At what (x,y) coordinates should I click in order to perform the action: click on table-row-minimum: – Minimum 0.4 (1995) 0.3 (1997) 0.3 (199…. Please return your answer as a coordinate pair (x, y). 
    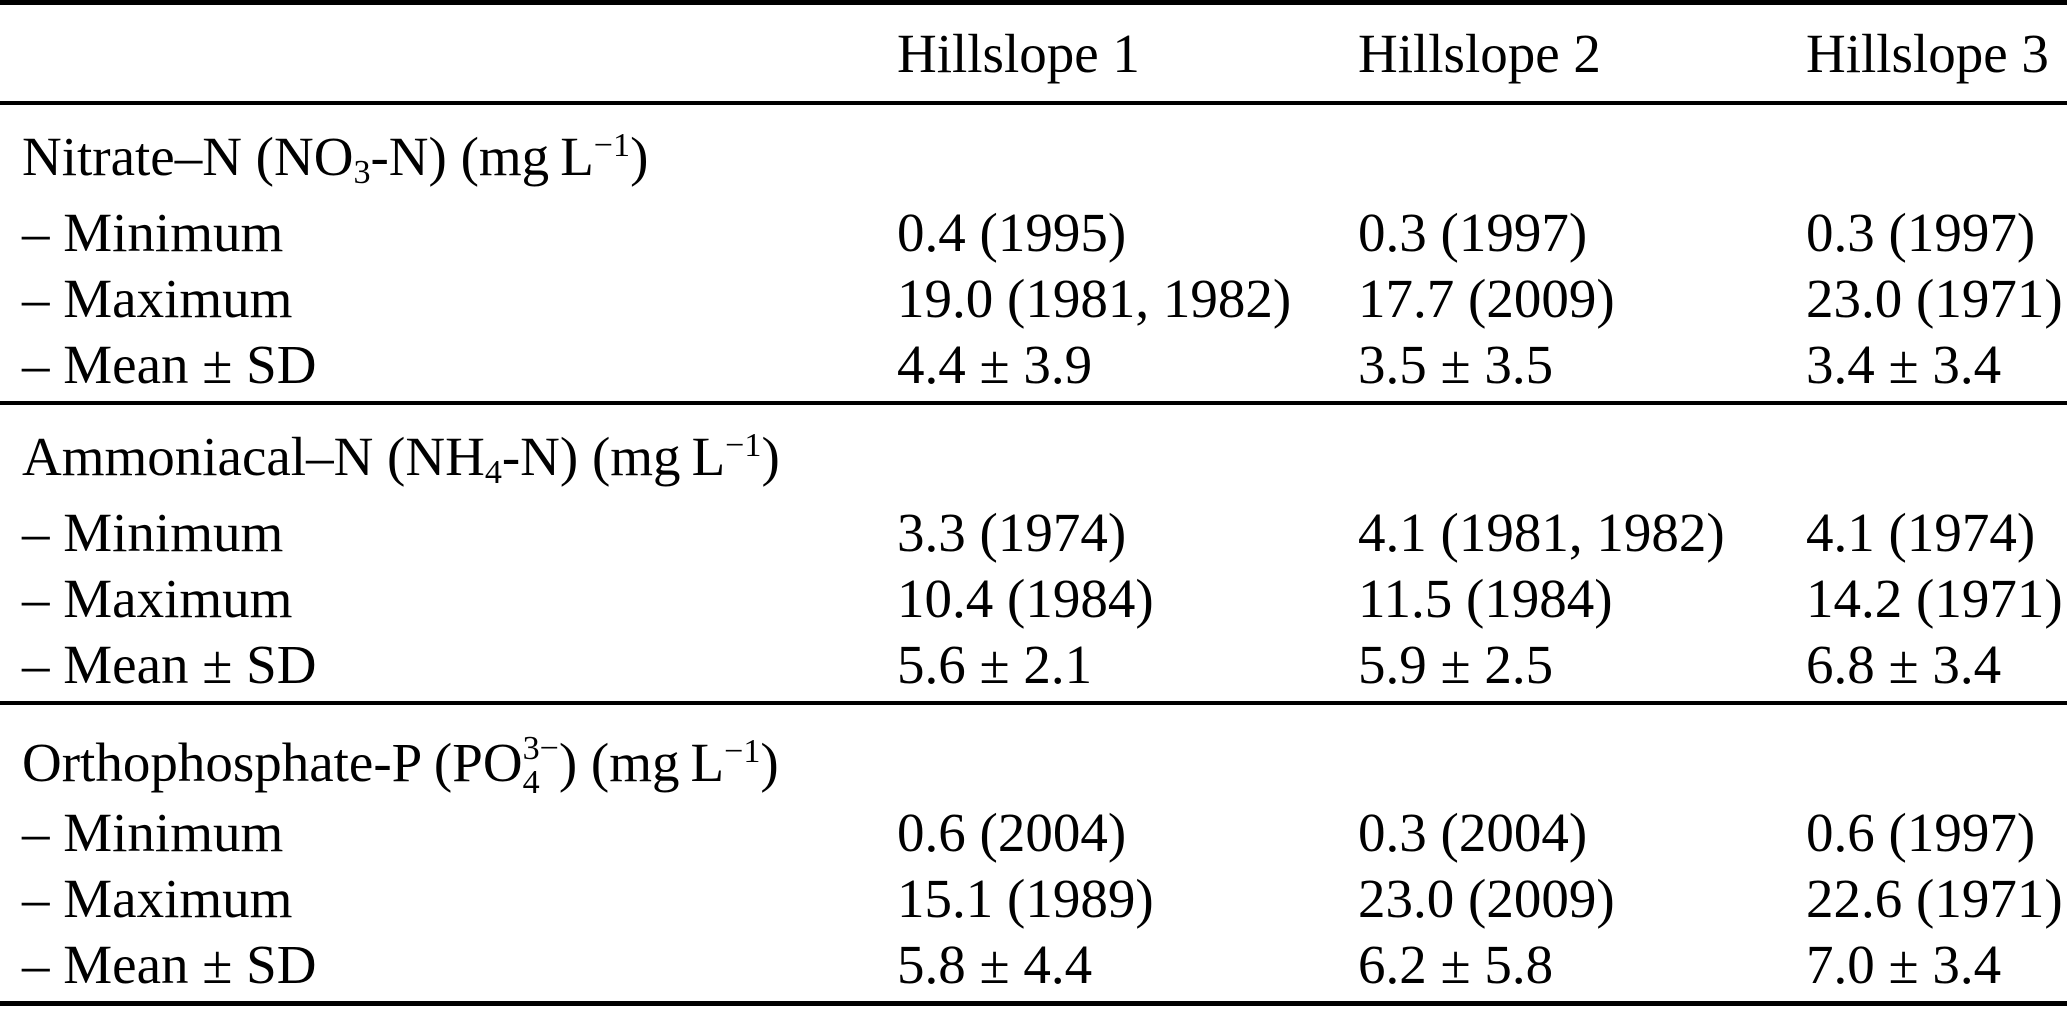
    Looking at the image, I should click on (1033, 232).